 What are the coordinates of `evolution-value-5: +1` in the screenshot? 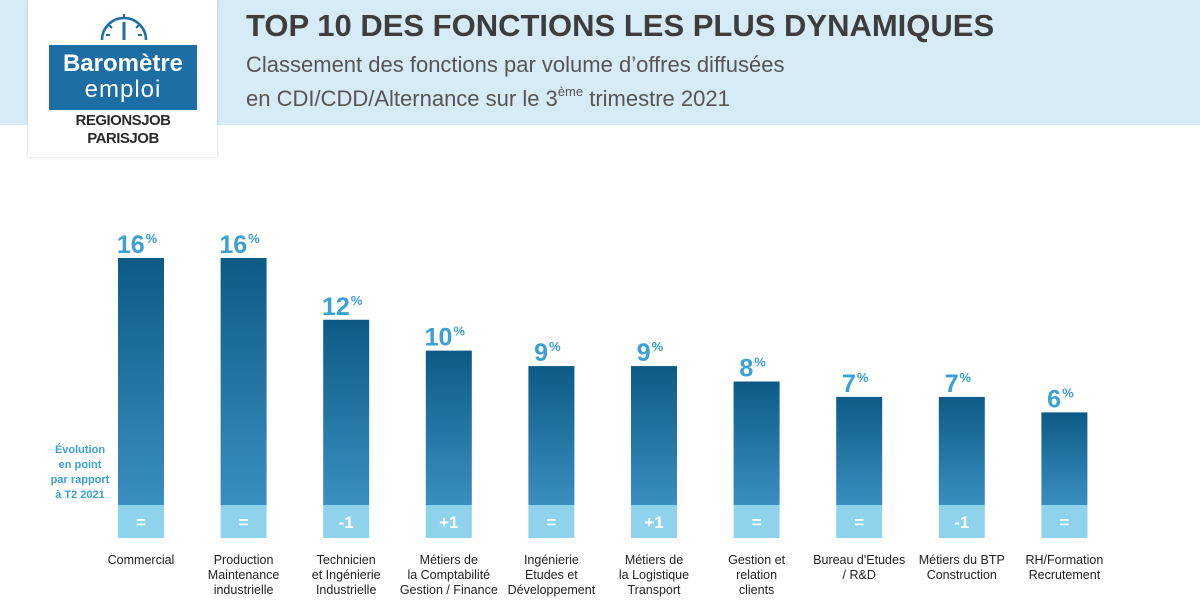 It's located at (653, 522).